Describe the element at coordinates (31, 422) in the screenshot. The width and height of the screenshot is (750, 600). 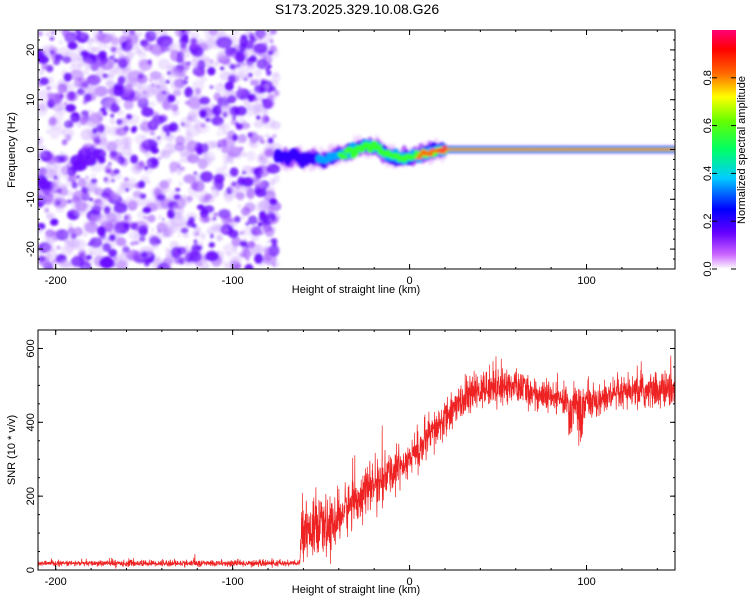
I see `y-tick-label: 400` at that location.